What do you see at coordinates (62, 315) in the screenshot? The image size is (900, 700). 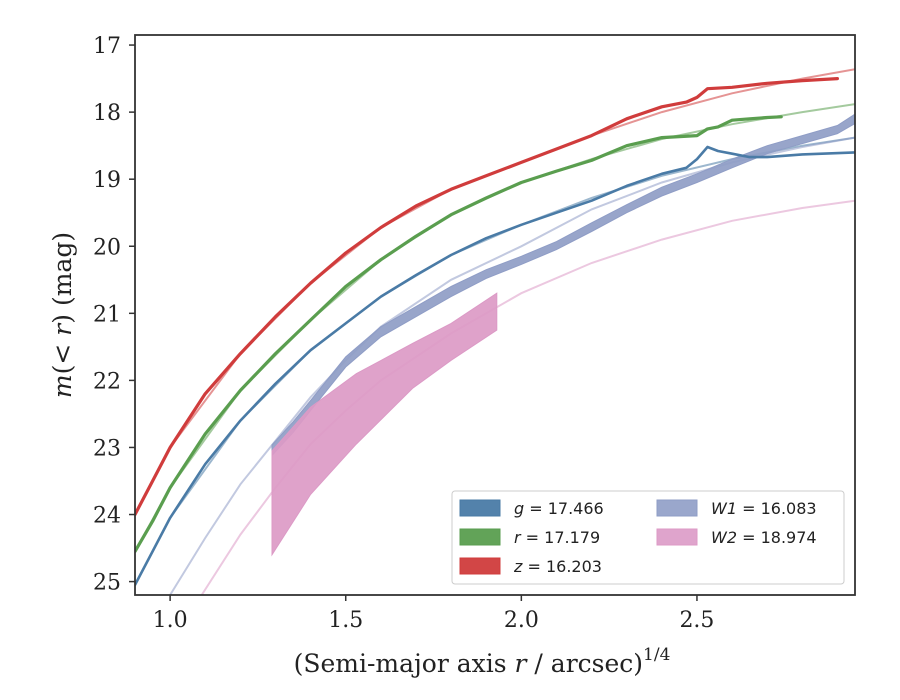 I see `y-axis-title: m(< r) (mag)` at bounding box center [62, 315].